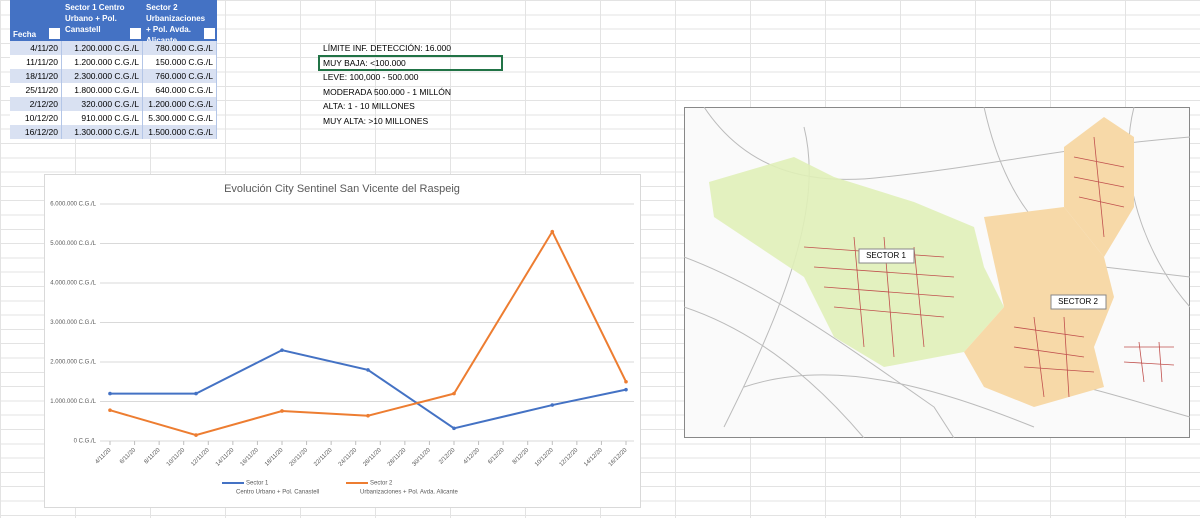 The width and height of the screenshot is (1200, 518). What do you see at coordinates (102, 118) in the screenshot?
I see `table-cell: 910.000 C.G./L` at bounding box center [102, 118].